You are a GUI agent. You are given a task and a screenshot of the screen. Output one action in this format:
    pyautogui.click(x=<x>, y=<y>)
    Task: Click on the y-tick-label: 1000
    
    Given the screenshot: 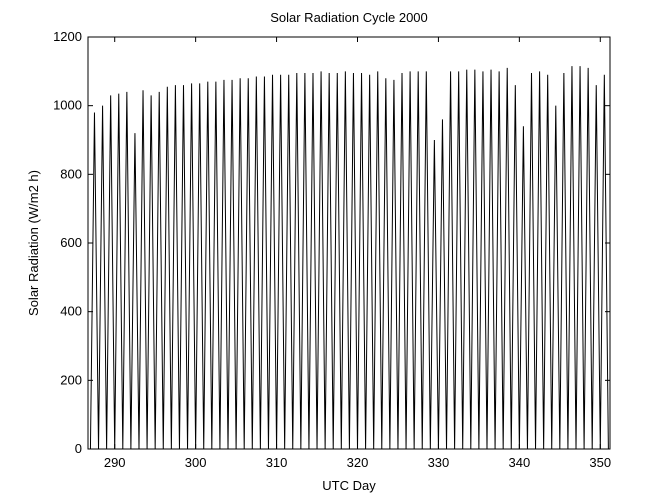 What is the action you would take?
    pyautogui.click(x=67, y=105)
    